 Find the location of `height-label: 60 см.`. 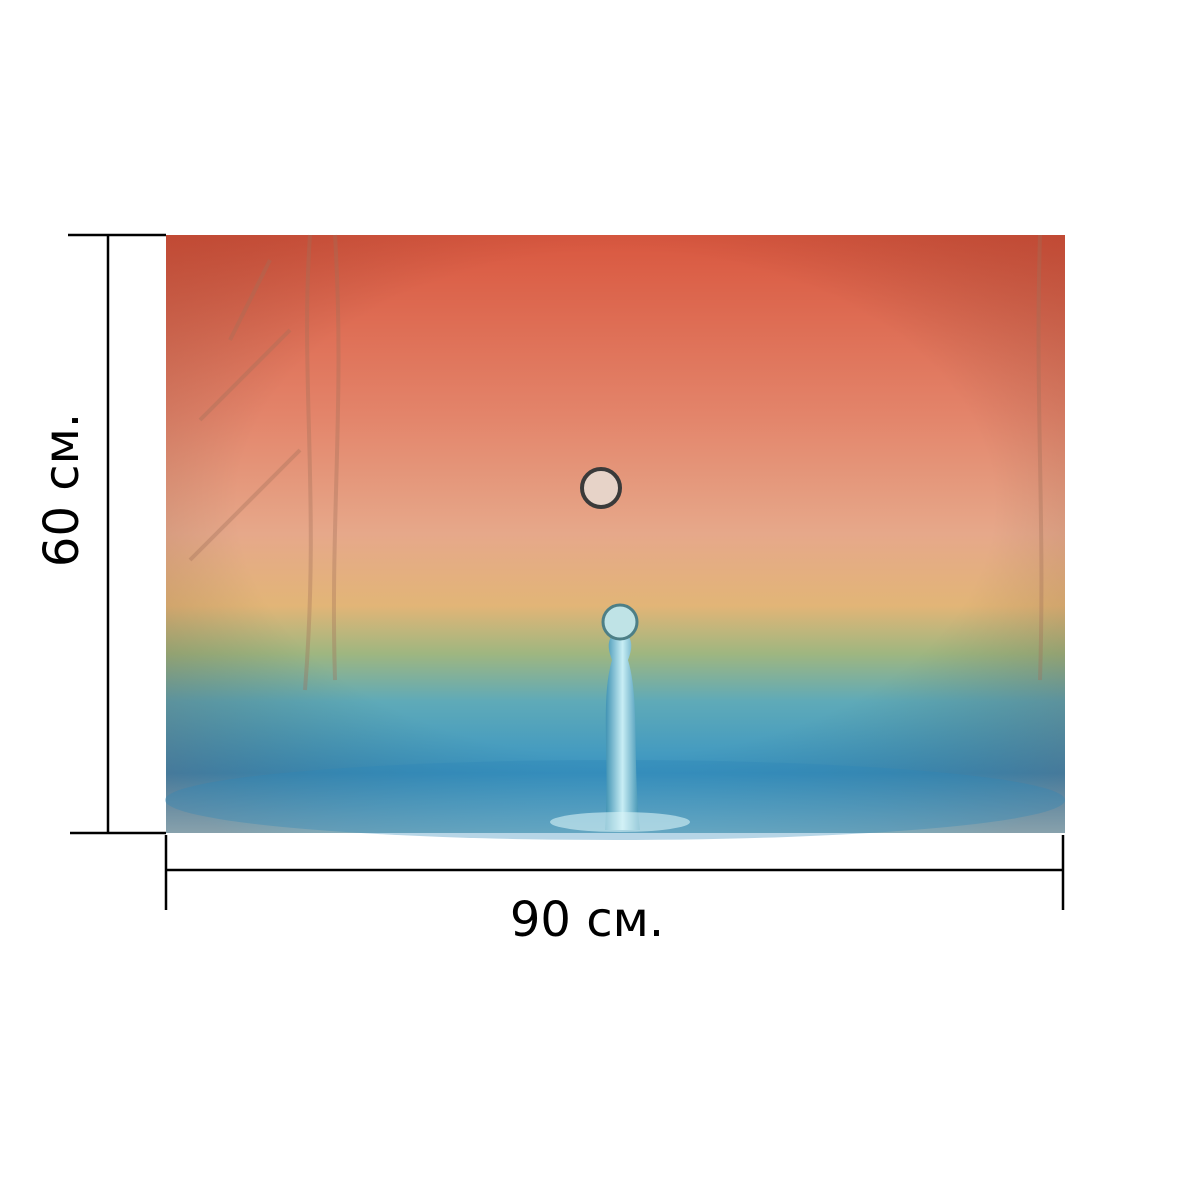

height-label: 60 см. is located at coordinates (62, 490).